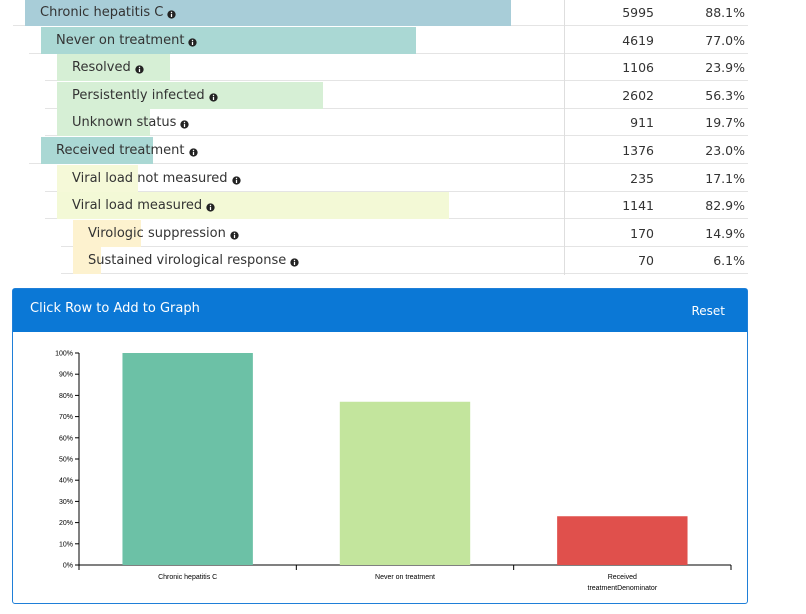 The image size is (806, 614). What do you see at coordinates (157, 233) in the screenshot?
I see `row-label-text: Virologic suppression` at bounding box center [157, 233].